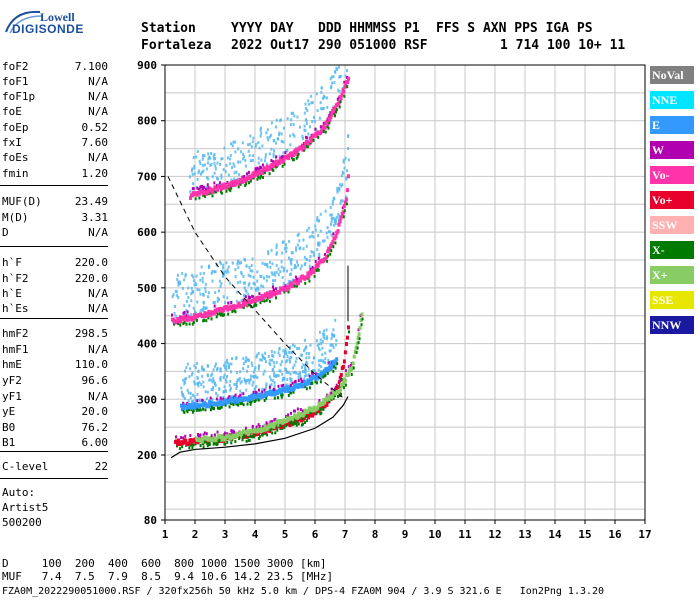 The height and width of the screenshot is (600, 700). Describe the element at coordinates (55, 218) in the screenshot. I see `param-row: M(D) 3.31` at that location.